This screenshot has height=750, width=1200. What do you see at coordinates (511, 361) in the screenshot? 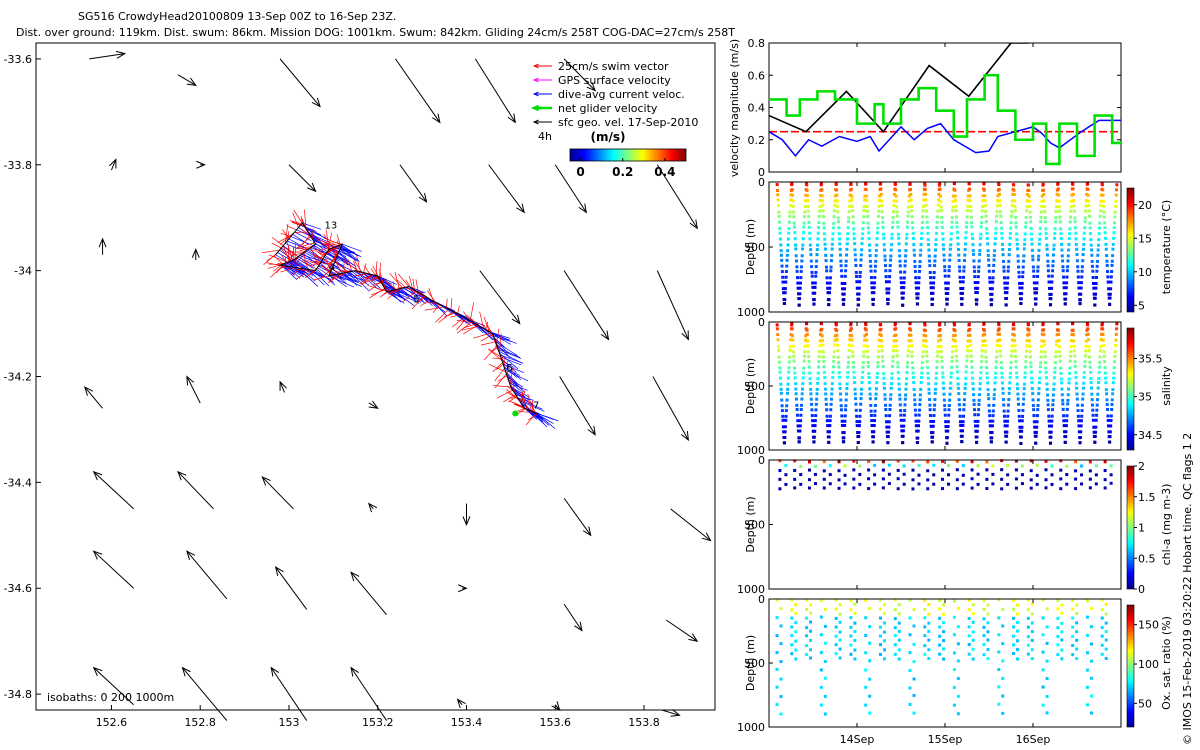
I see `dac-vector` at bounding box center [511, 361].